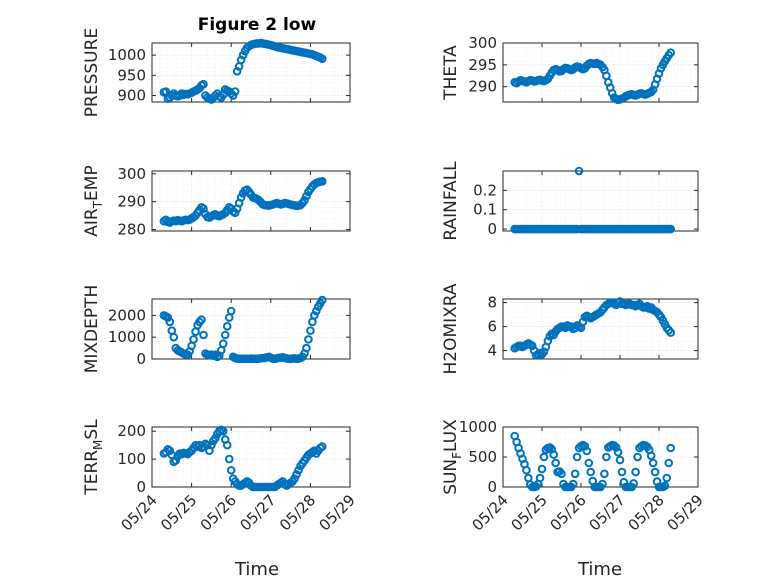  Describe the element at coordinates (451, 328) in the screenshot. I see `y-axis-label-h2omixra: H2OMIXRA` at that location.